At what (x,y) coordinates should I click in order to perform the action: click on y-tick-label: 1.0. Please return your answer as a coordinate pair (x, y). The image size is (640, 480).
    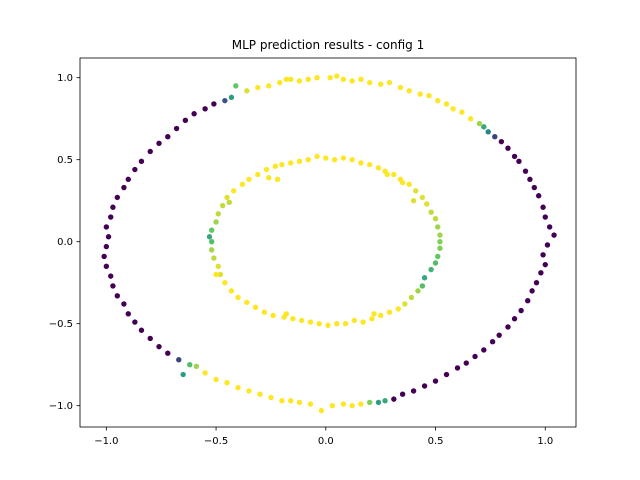
    Looking at the image, I should click on (65, 78).